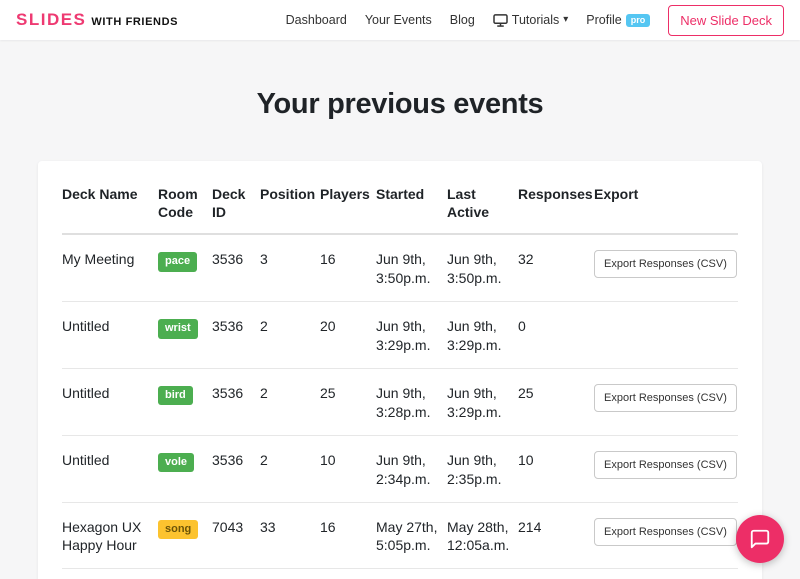 Image resolution: width=800 pixels, height=579 pixels. Describe the element at coordinates (411, 402) in the screenshot. I see `started-cell: Jun 9th, 3:28p.m.` at that location.